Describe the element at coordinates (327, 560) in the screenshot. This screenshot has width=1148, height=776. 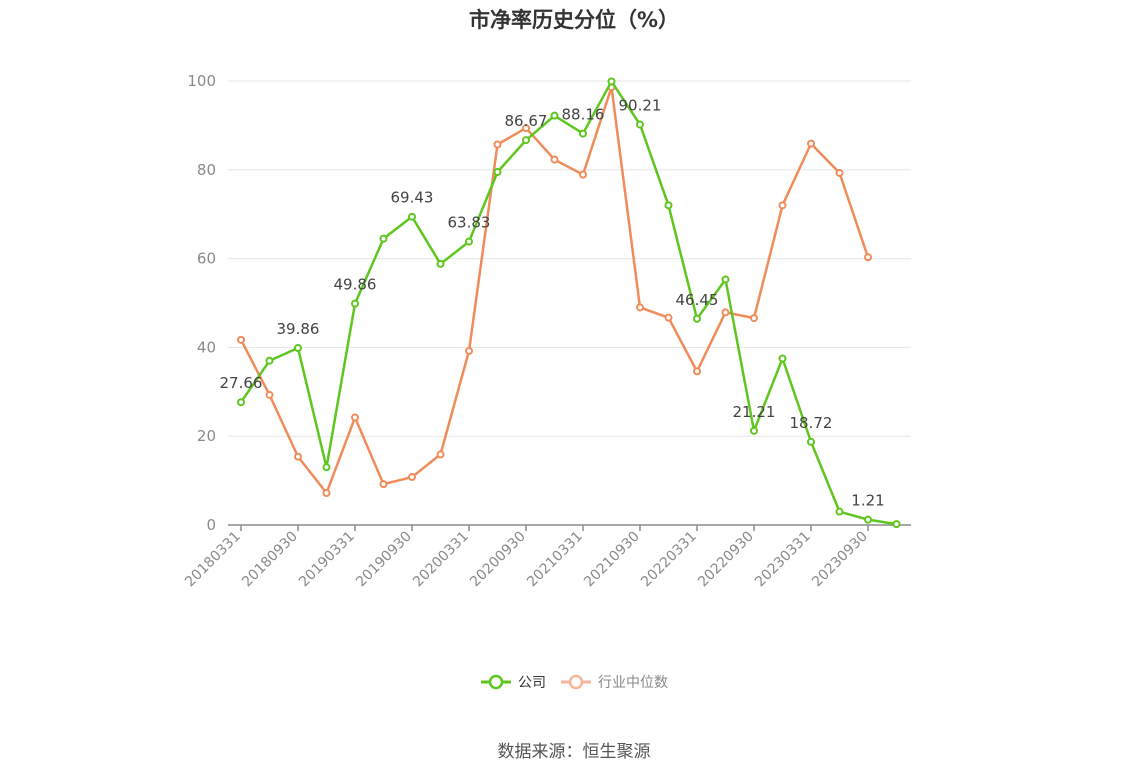
I see `x-tick-label: 20190331` at that location.